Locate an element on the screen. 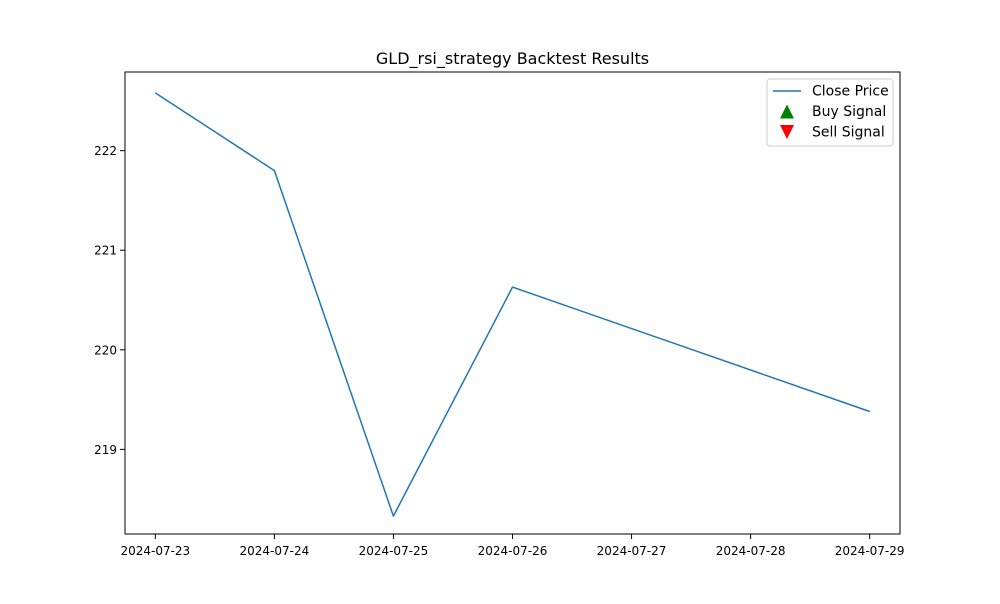 The height and width of the screenshot is (604, 1000). y-tick-label: 222 is located at coordinates (105, 151).